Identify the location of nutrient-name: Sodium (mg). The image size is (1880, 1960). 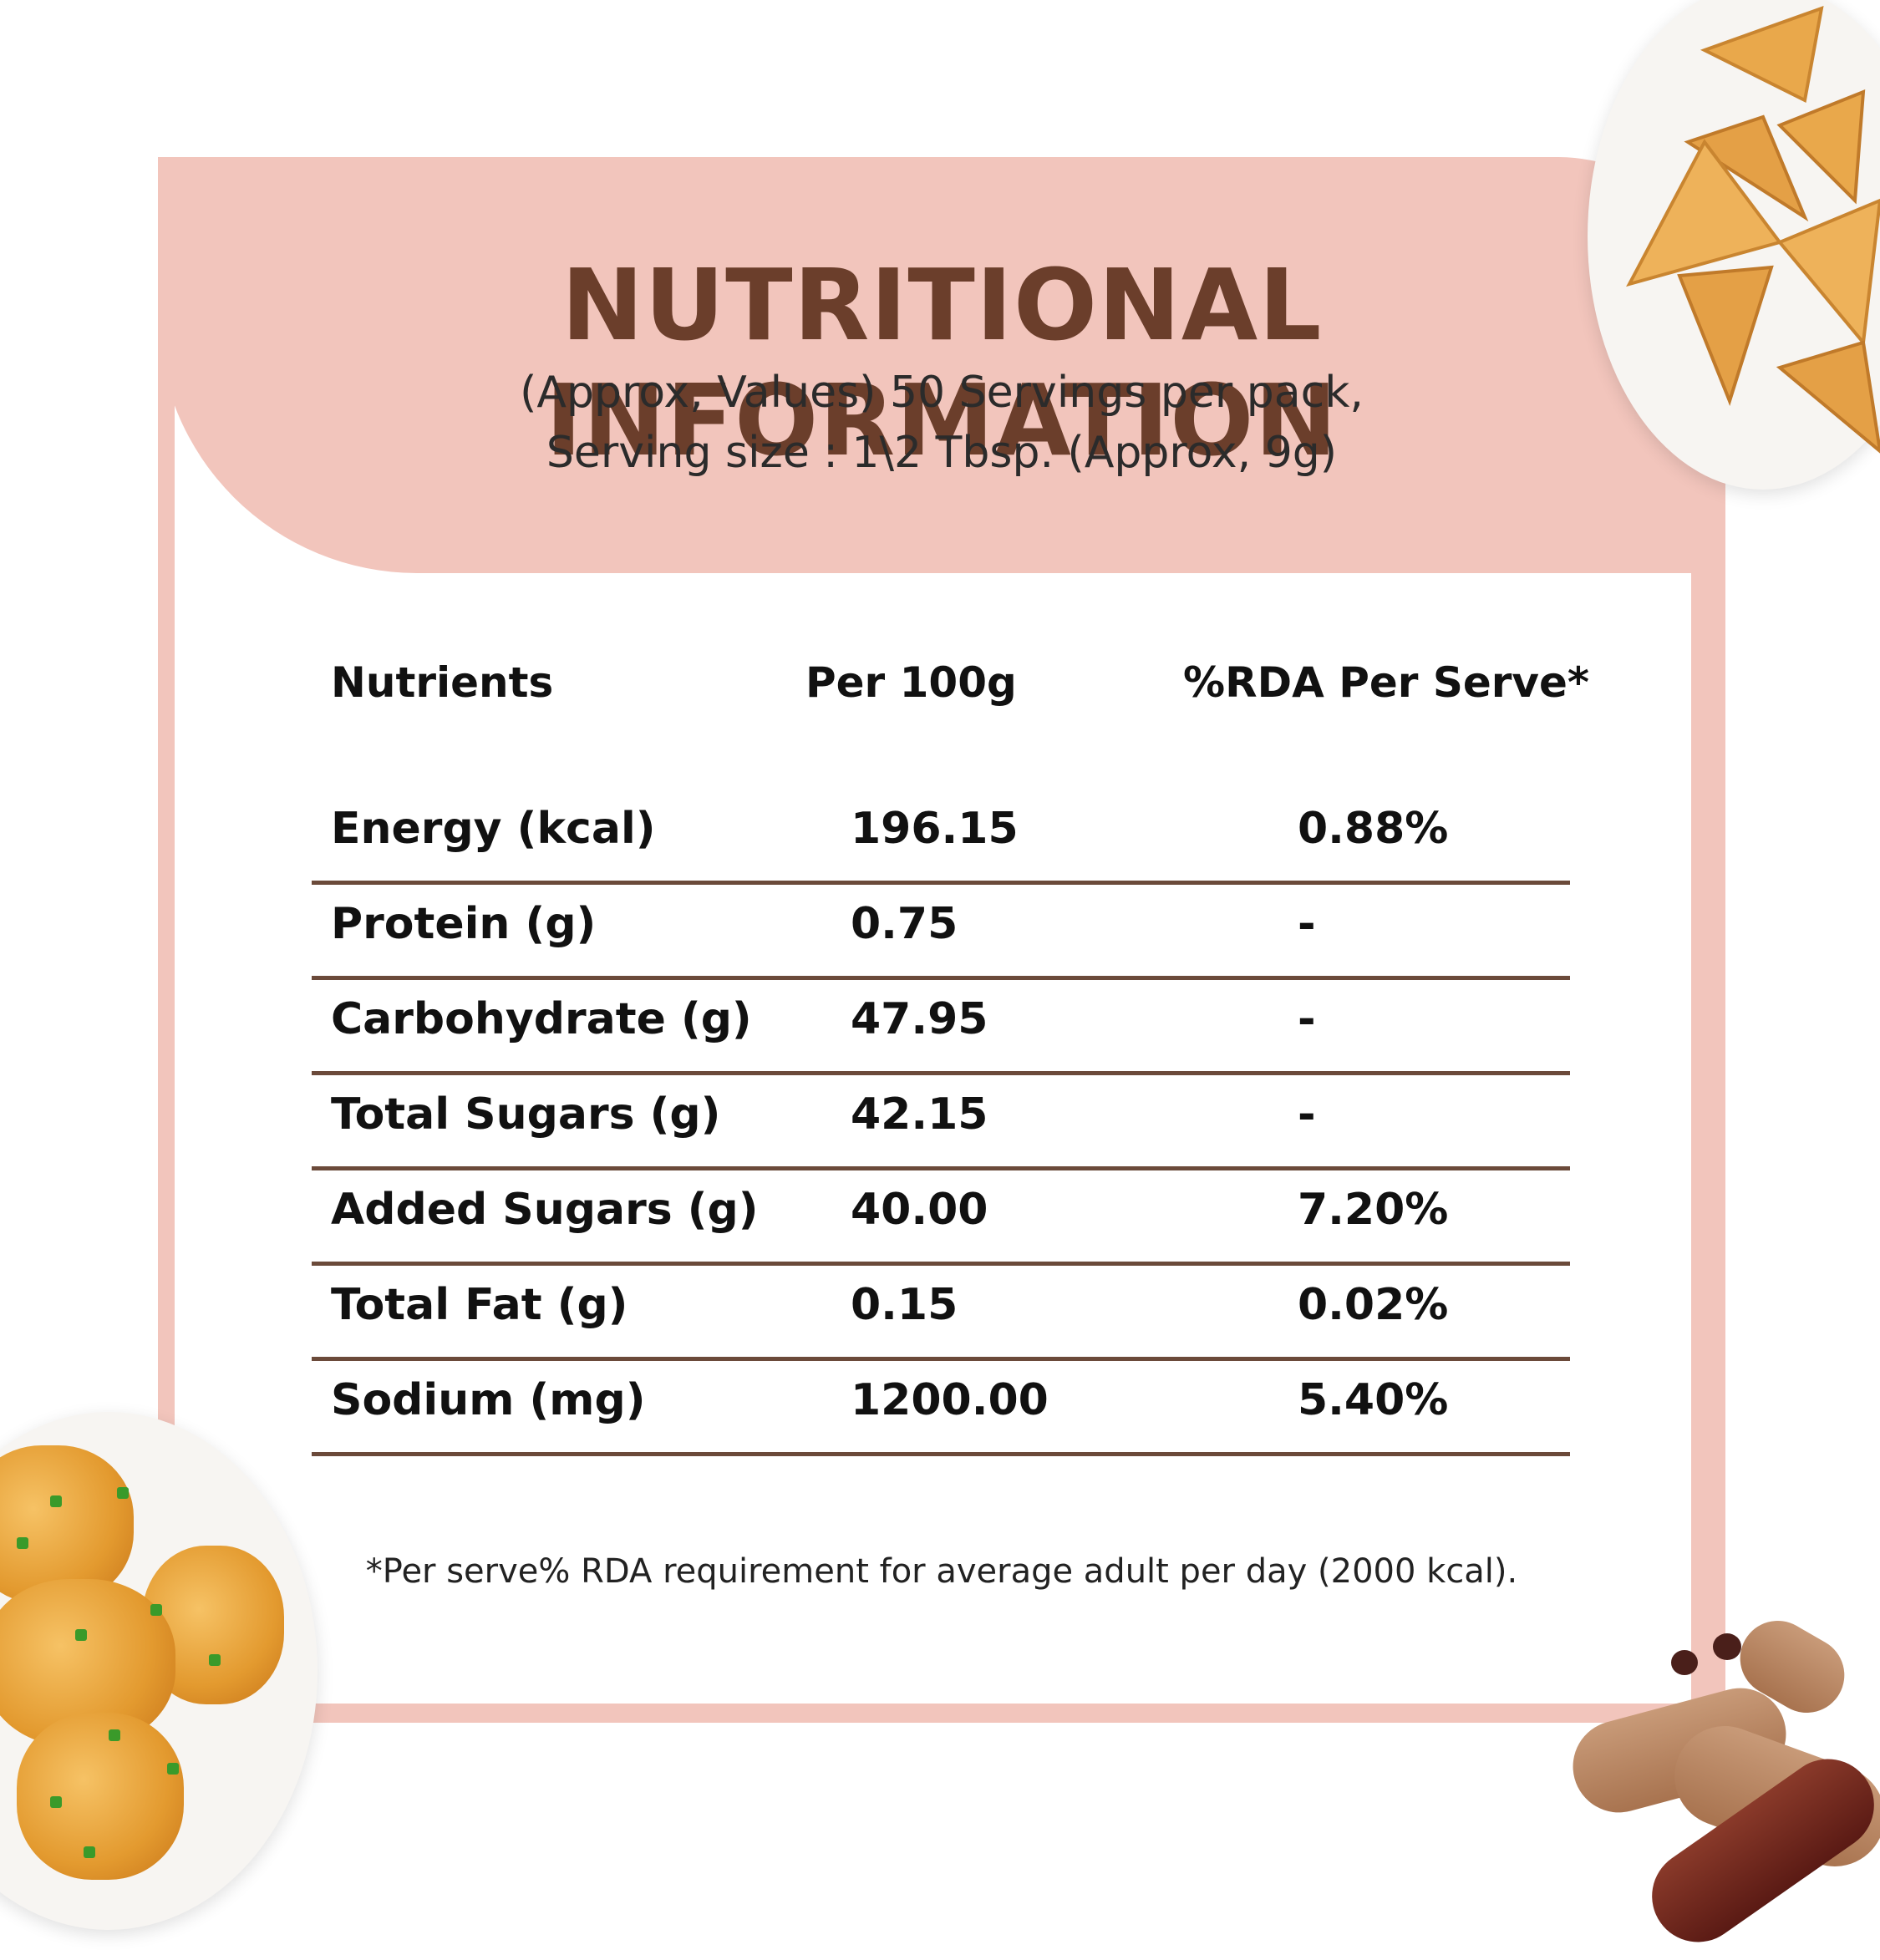
(489, 1400).